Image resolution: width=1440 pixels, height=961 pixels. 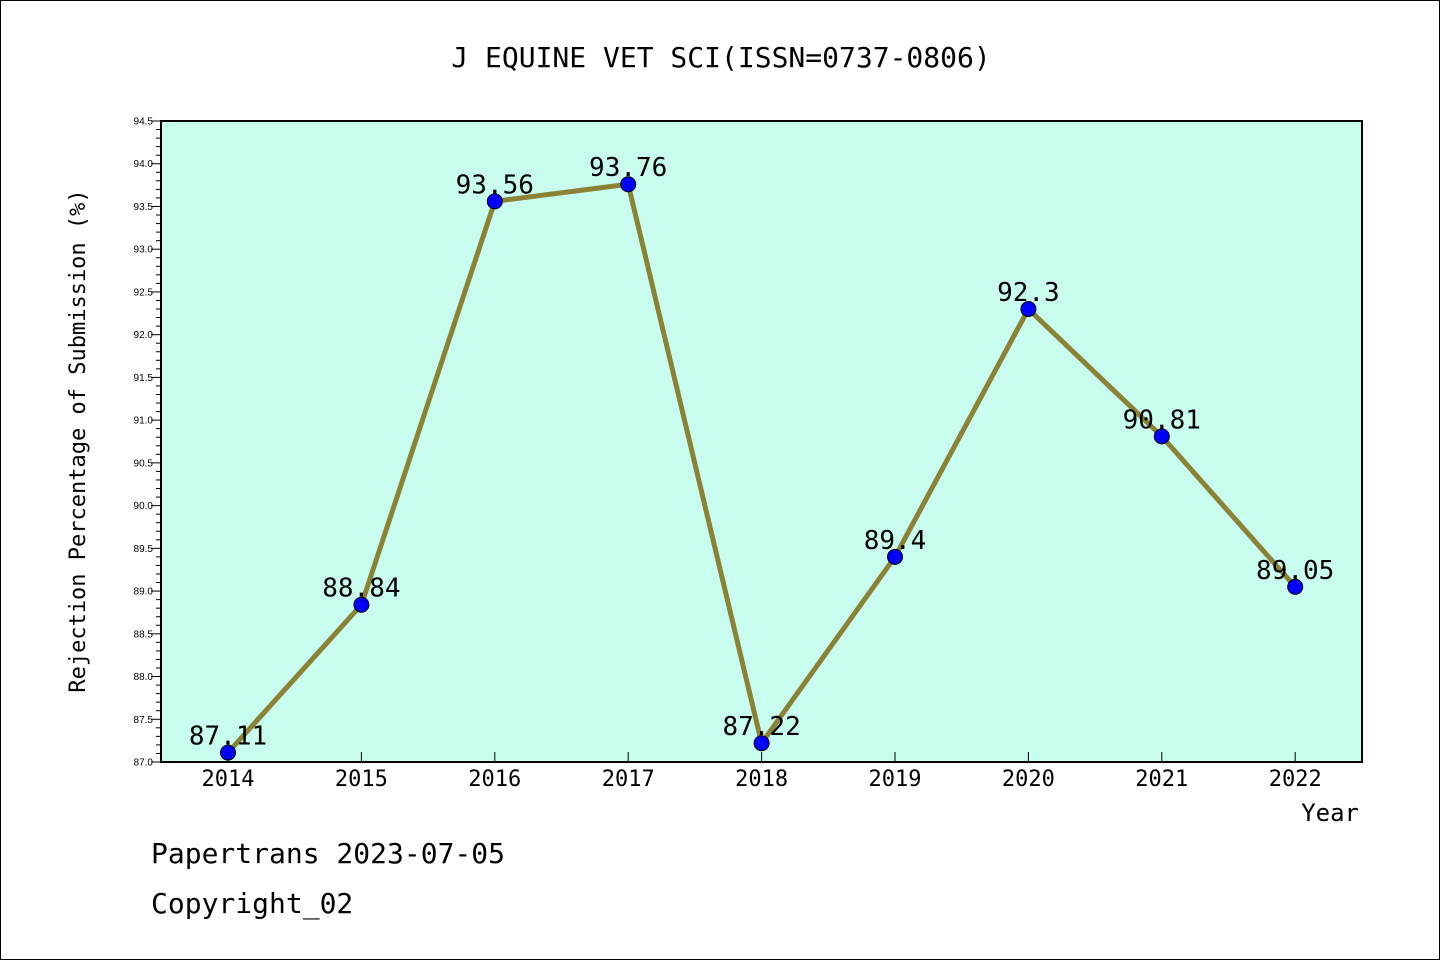 What do you see at coordinates (361, 589) in the screenshot?
I see `data-label: 88.84` at bounding box center [361, 589].